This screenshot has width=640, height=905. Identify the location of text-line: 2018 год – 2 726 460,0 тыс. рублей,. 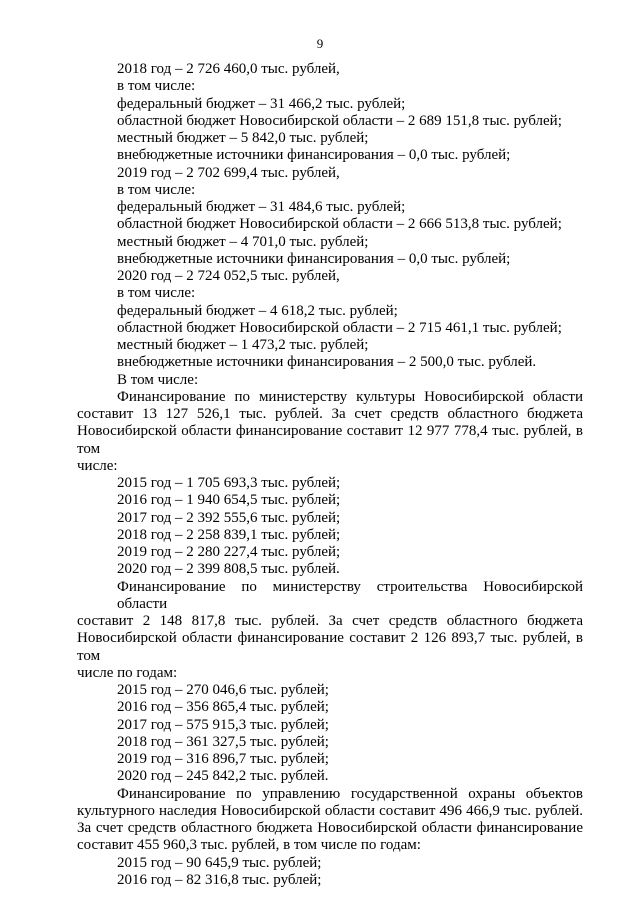
(228, 69).